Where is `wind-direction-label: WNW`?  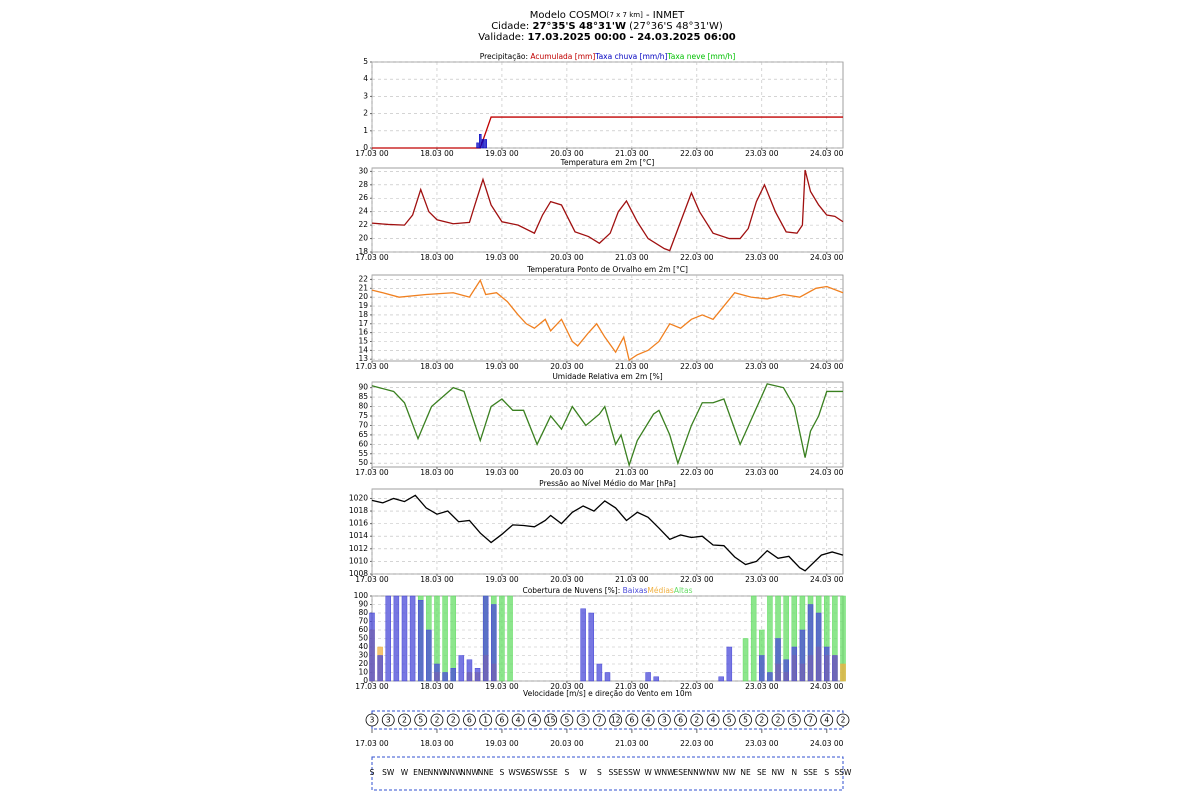 wind-direction-label: WNW is located at coordinates (664, 772).